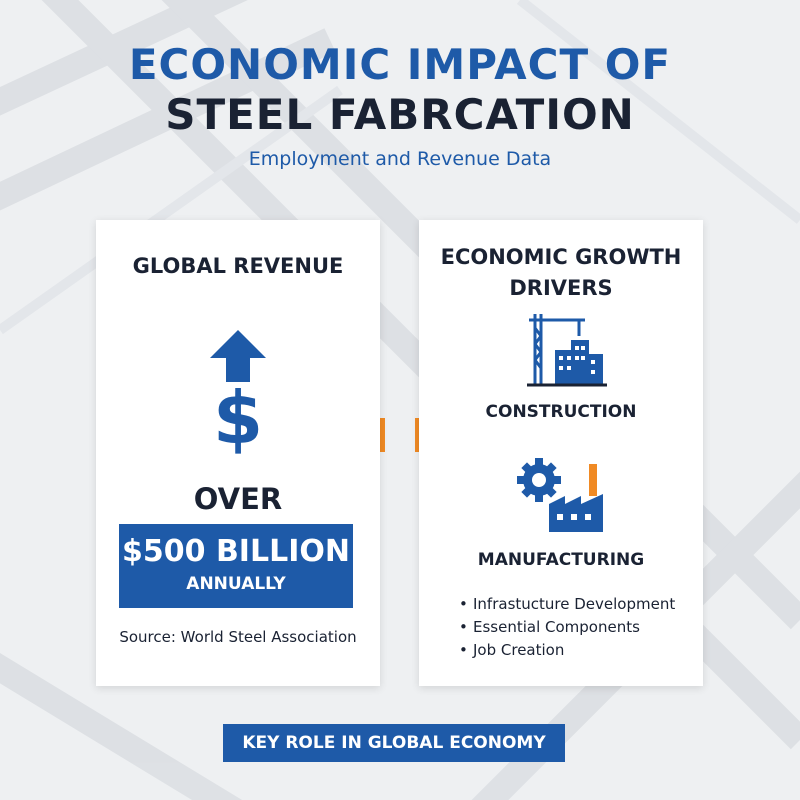 This screenshot has width=800, height=800. Describe the element at coordinates (561, 412) in the screenshot. I see `driver-label-construction: CONSTRUCTION` at that location.